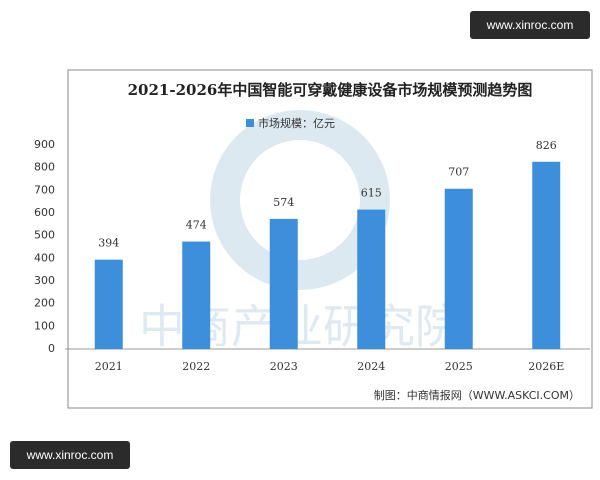 Image resolution: width=600 pixels, height=480 pixels. What do you see at coordinates (300, 327) in the screenshot?
I see `watermark: 中商产业研究院` at bounding box center [300, 327].